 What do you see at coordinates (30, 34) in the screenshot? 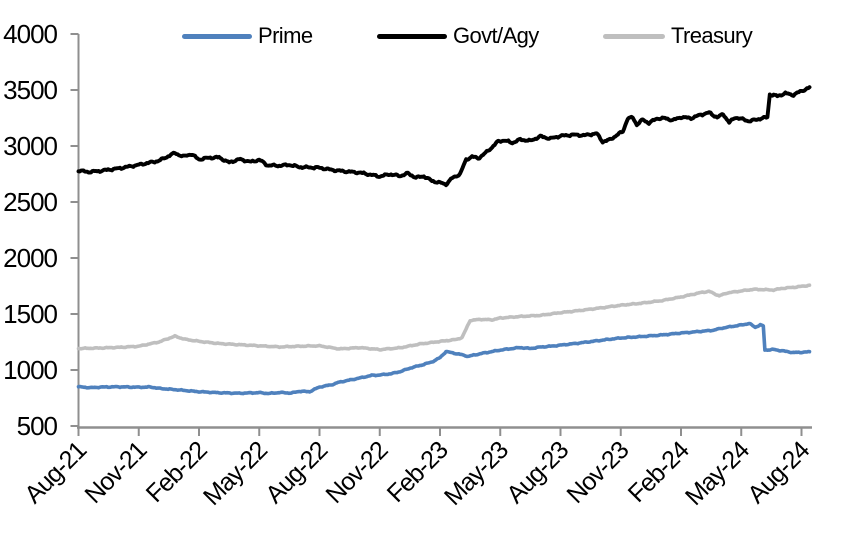
I see `y-axis-label: 4000` at bounding box center [30, 34].